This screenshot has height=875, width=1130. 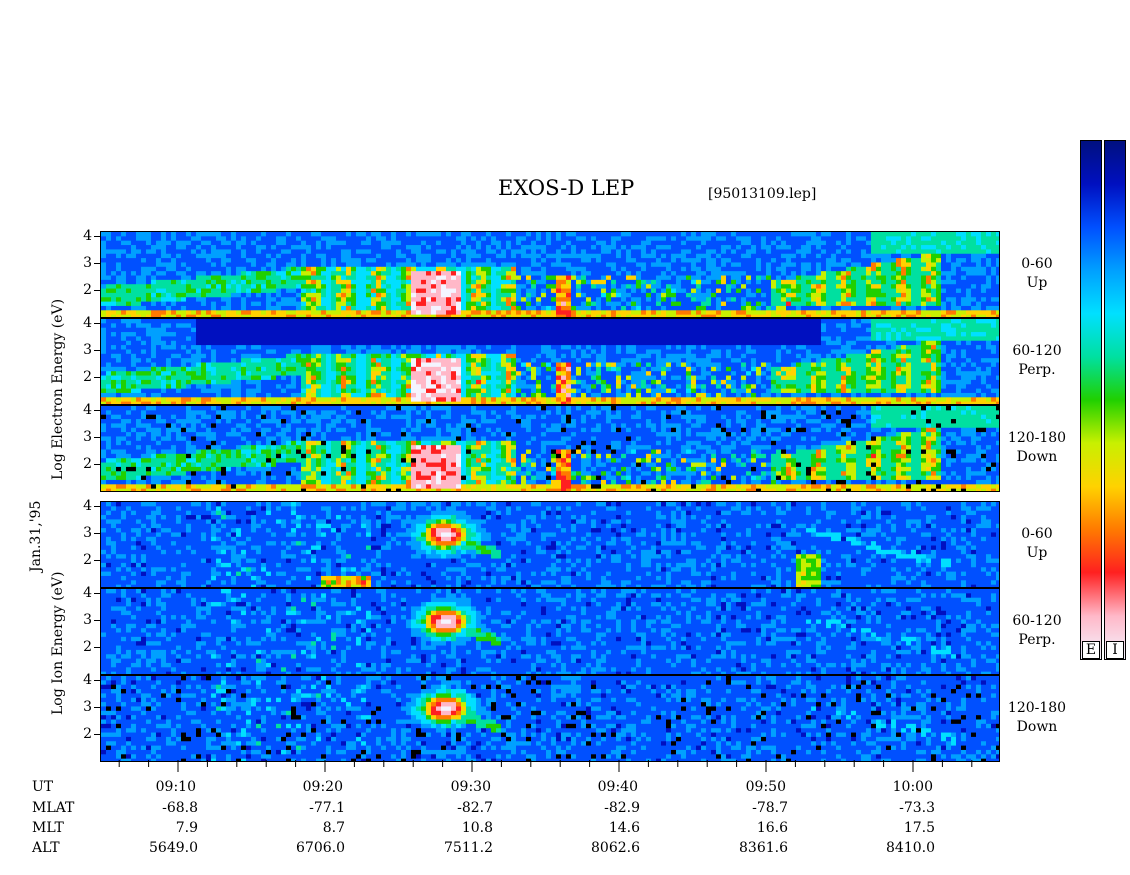 I want to click on orbit-cell-ut: 09:20, so click(x=303, y=787).